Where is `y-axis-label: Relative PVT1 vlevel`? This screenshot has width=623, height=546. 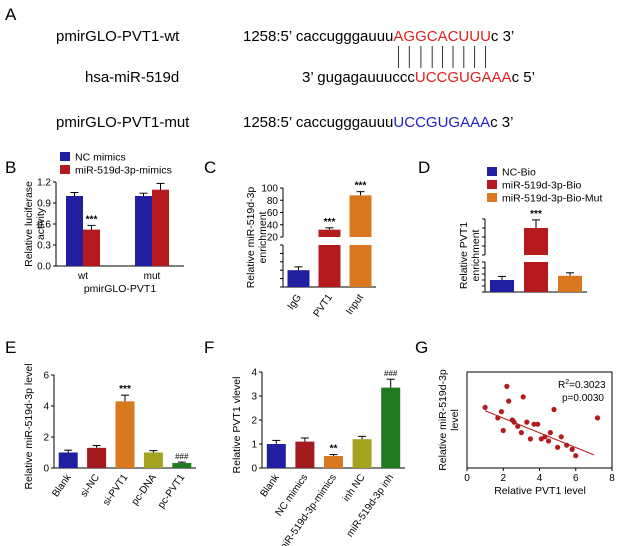 y-axis-label: Relative PVT1 vlevel is located at coordinates (237, 425).